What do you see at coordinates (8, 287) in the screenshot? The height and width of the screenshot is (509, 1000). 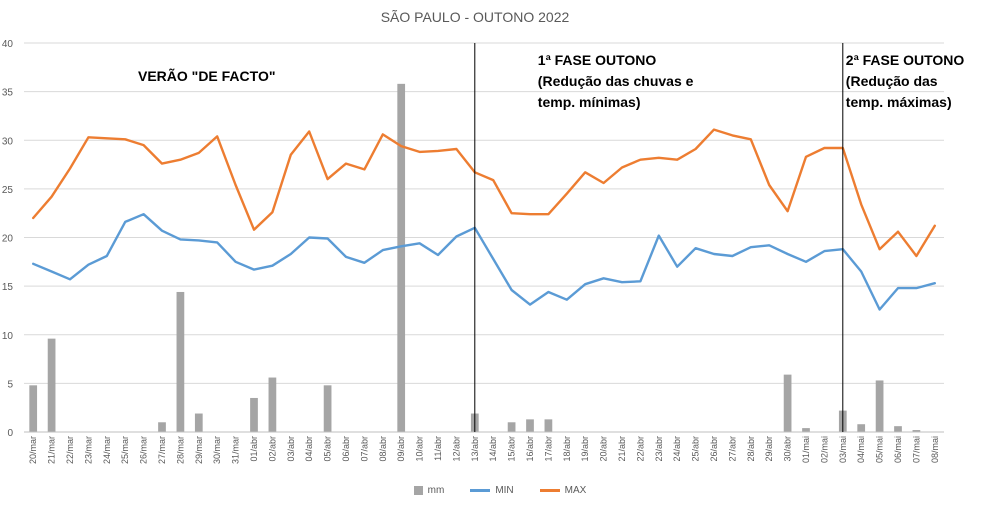 I see `y-tick-label: 15` at bounding box center [8, 287].